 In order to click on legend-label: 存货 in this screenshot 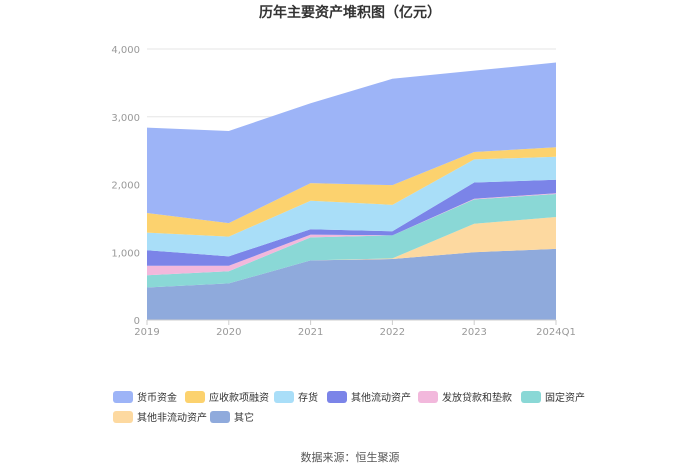, I will do `click(308, 397)`.